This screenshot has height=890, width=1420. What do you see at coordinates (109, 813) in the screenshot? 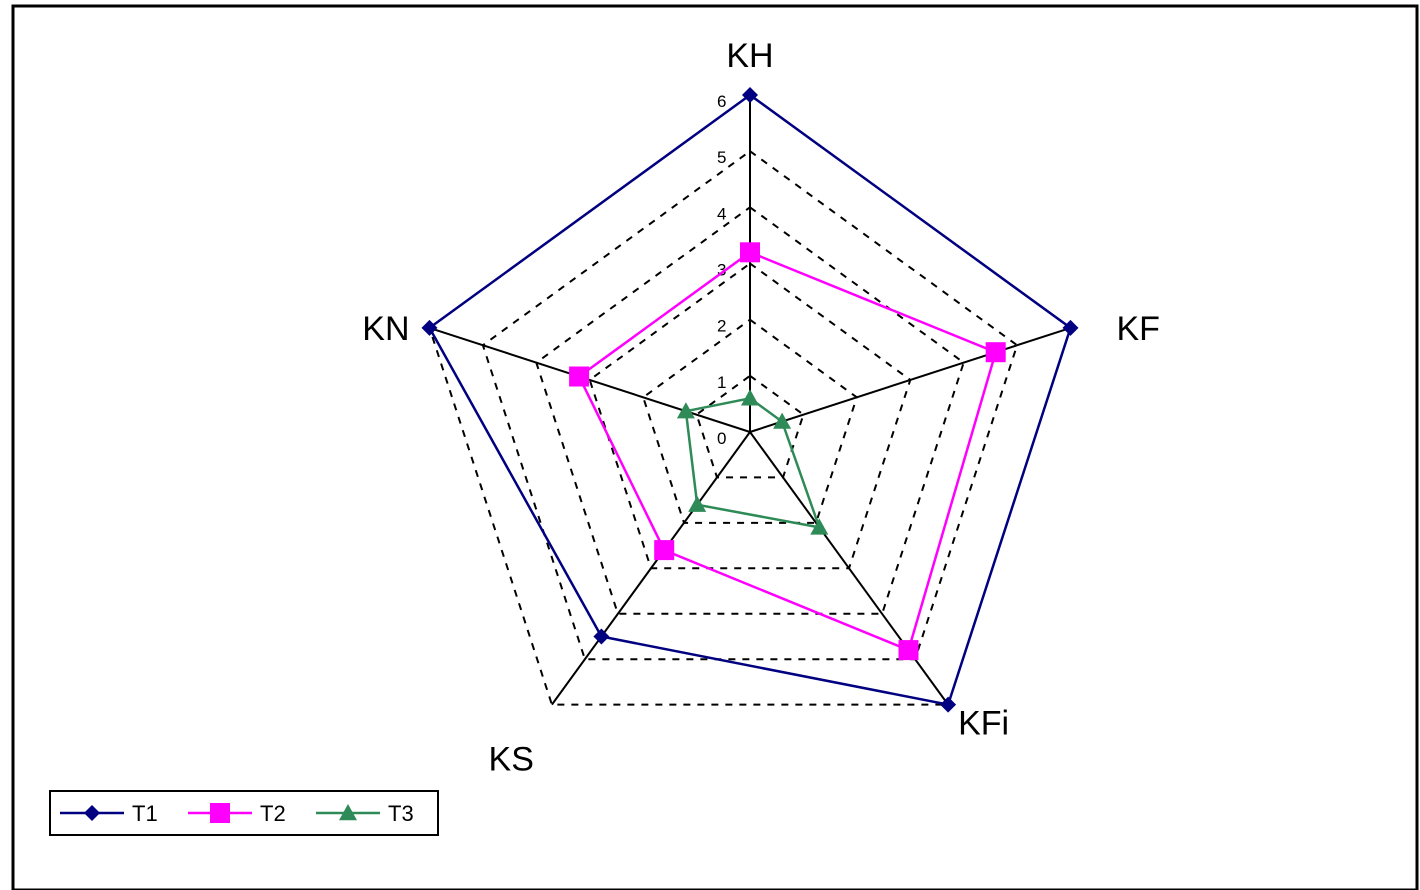
I see `legend-entry-t1: T1` at bounding box center [109, 813].